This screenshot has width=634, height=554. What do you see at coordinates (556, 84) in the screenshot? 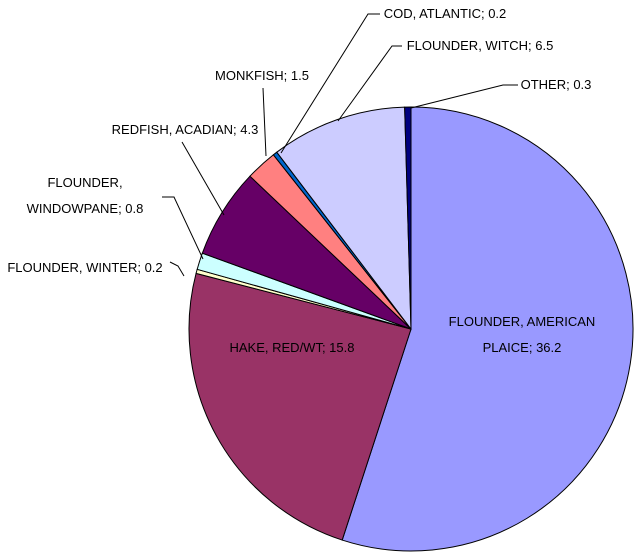
I see `data-label: OTHER; 0.3` at bounding box center [556, 84].